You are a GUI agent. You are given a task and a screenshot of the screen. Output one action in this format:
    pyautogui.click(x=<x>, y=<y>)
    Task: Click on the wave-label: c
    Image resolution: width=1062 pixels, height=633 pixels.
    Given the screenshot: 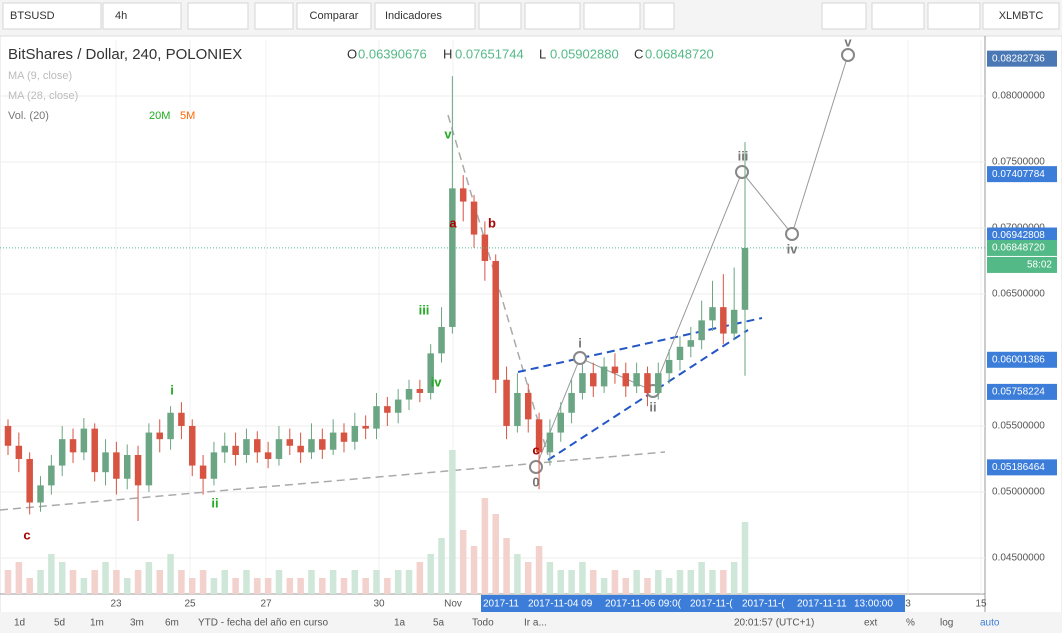 What is the action you would take?
    pyautogui.click(x=535, y=449)
    